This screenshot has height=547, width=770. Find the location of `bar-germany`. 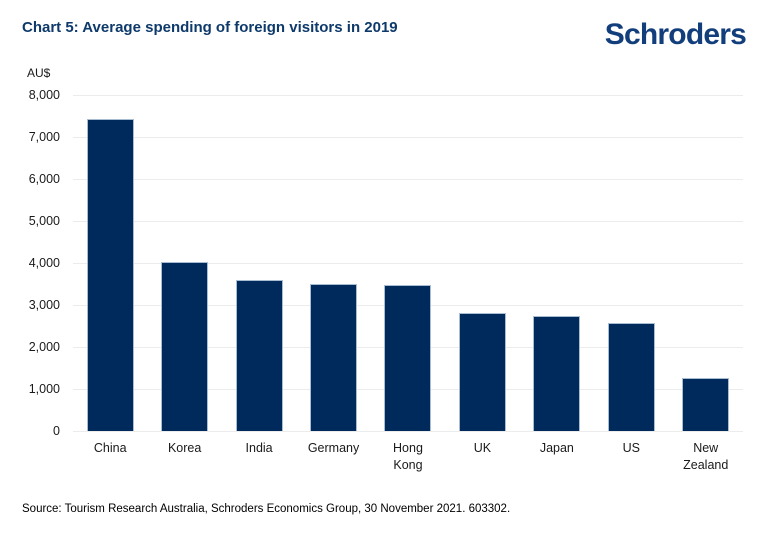

bar-germany is located at coordinates (334, 357).